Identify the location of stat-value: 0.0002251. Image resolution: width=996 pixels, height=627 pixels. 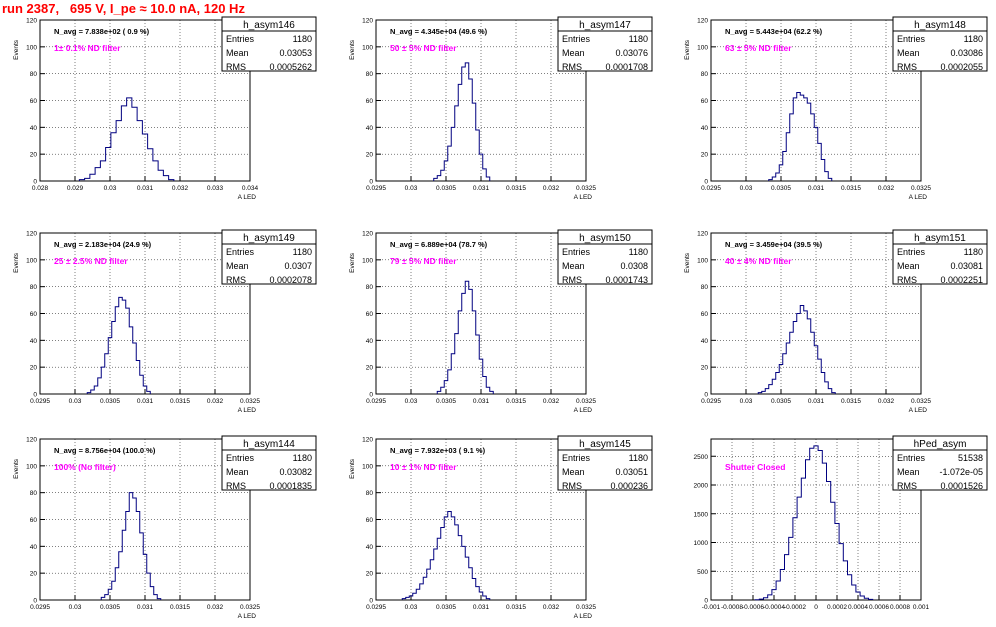
(961, 280).